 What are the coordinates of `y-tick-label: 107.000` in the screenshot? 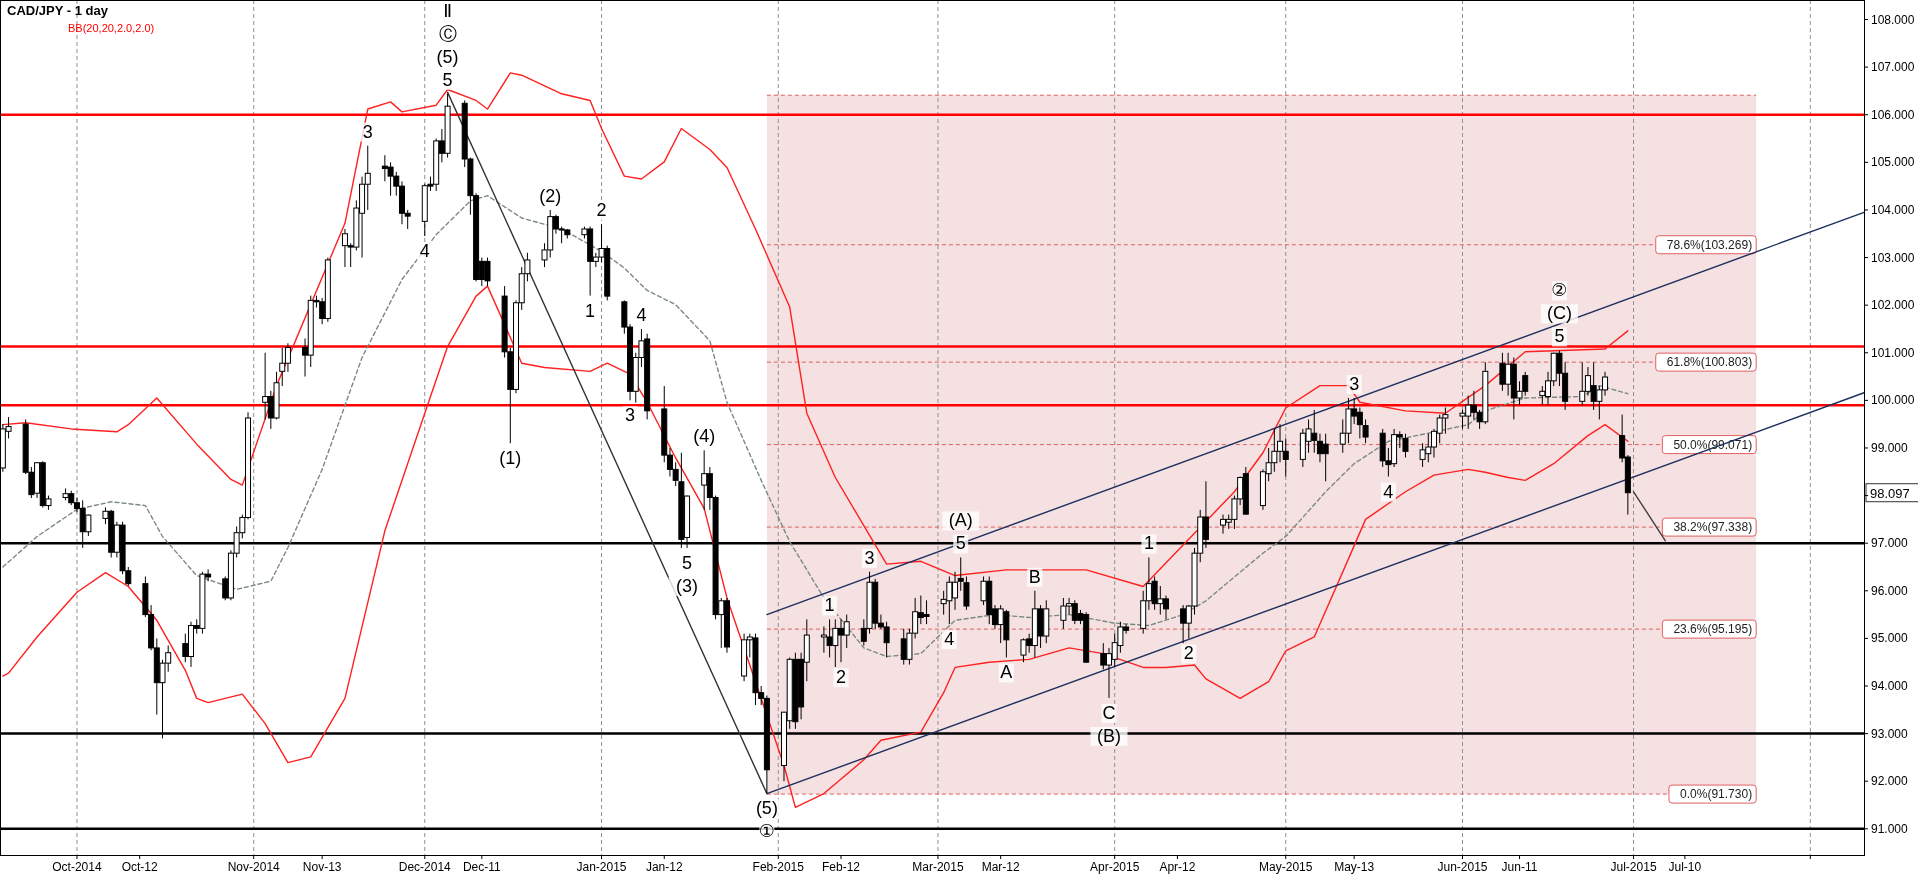 It's located at (1893, 67).